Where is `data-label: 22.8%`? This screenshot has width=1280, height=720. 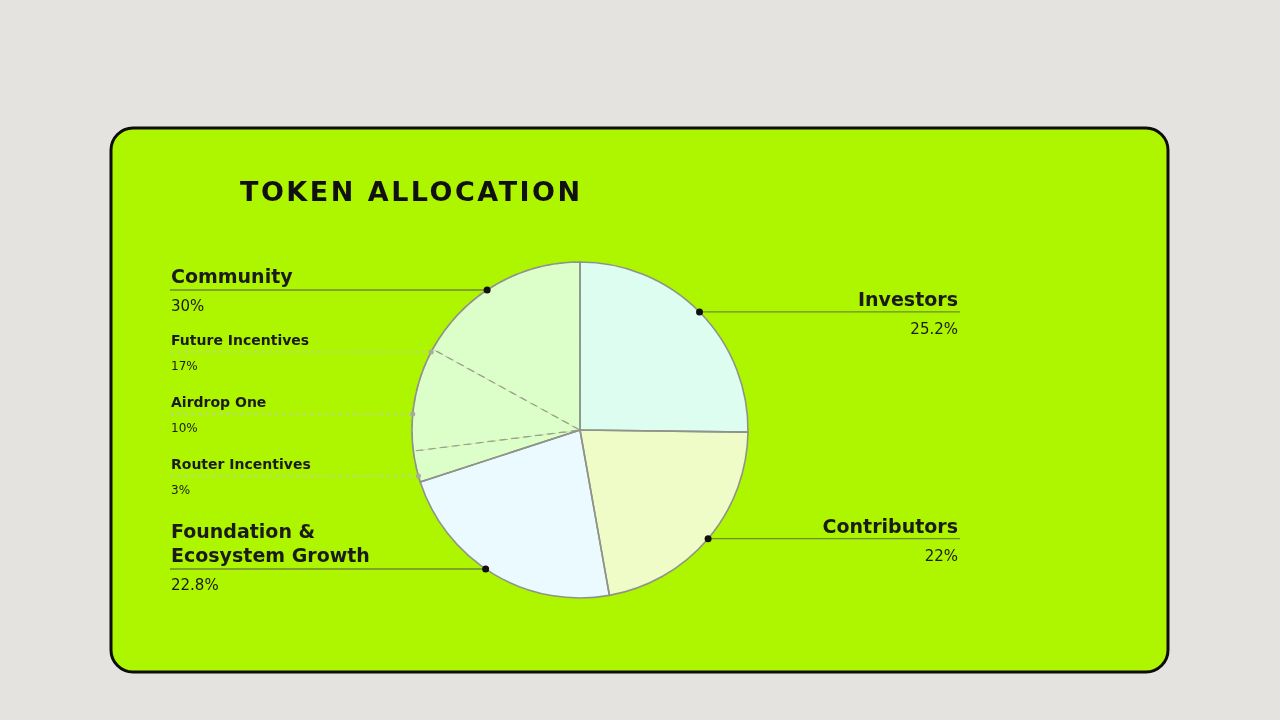
data-label: 22.8% is located at coordinates (195, 585).